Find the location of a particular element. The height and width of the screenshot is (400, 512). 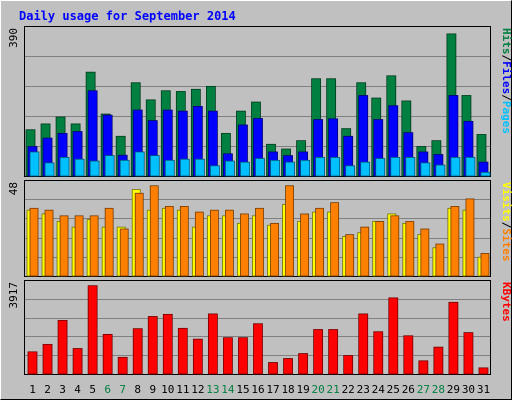

x-tick-label-day-5: 5 is located at coordinates (92, 389).